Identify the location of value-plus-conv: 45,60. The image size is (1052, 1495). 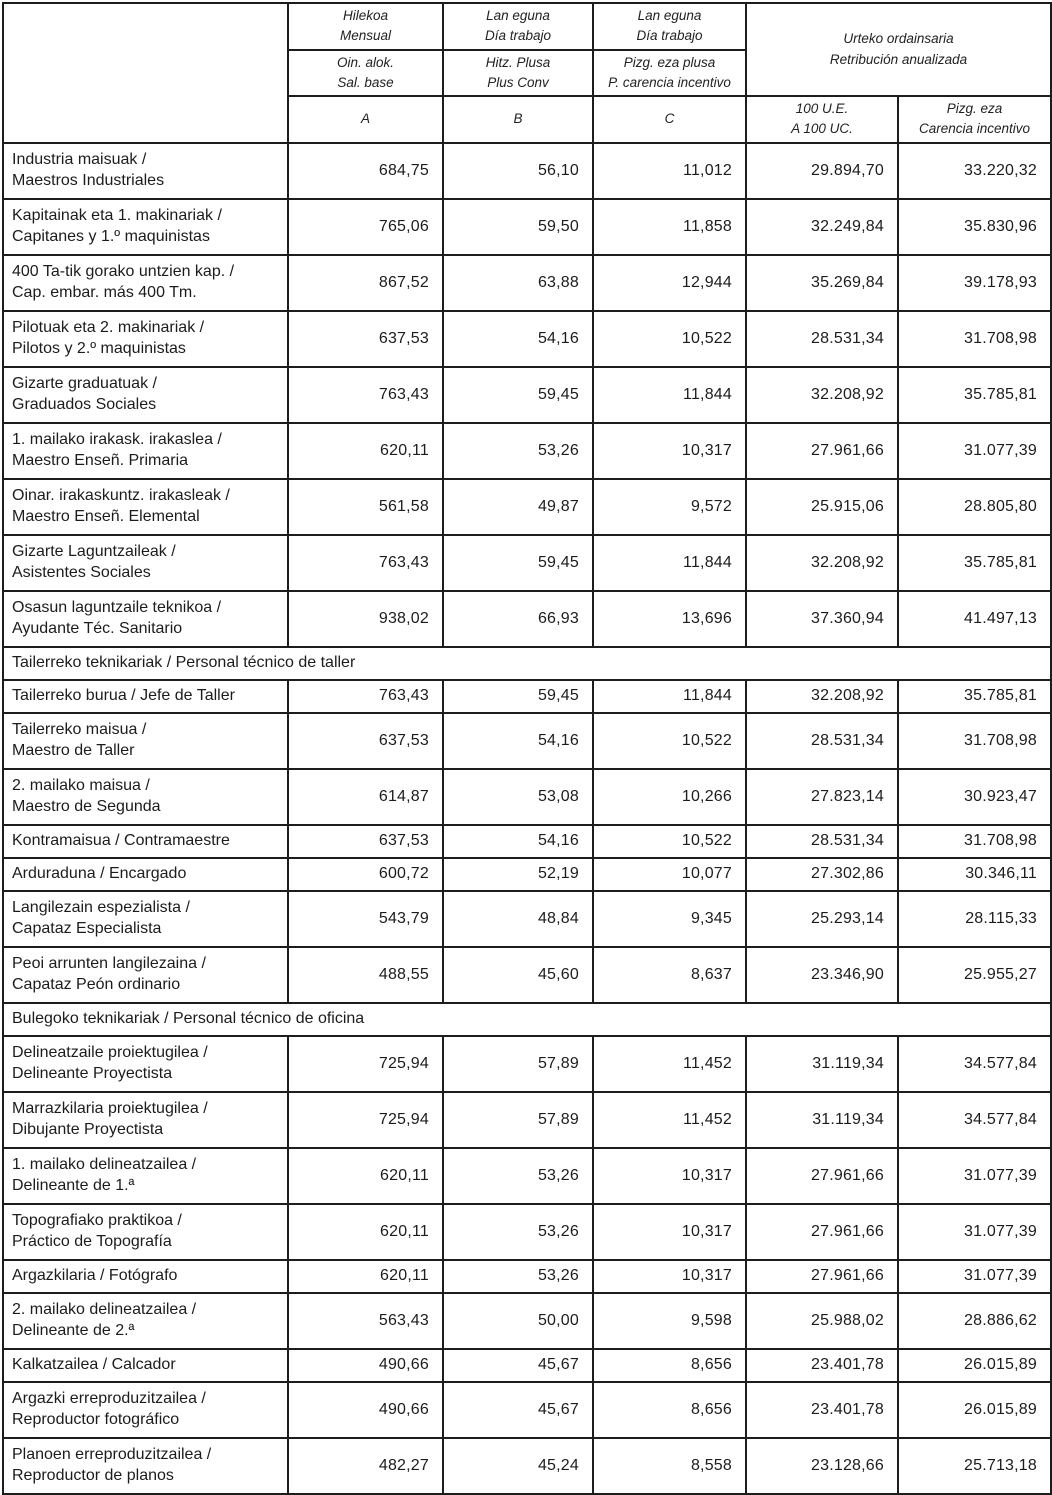
(518, 974).